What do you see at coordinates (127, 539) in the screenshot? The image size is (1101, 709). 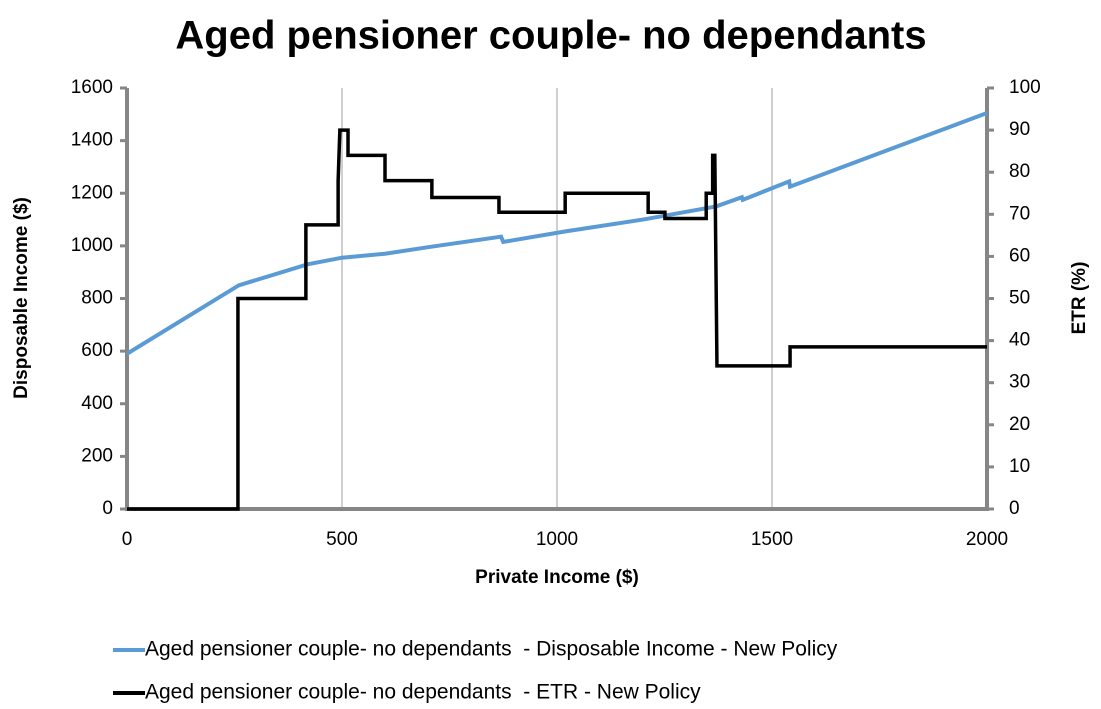 I see `x-tick-label: 0` at bounding box center [127, 539].